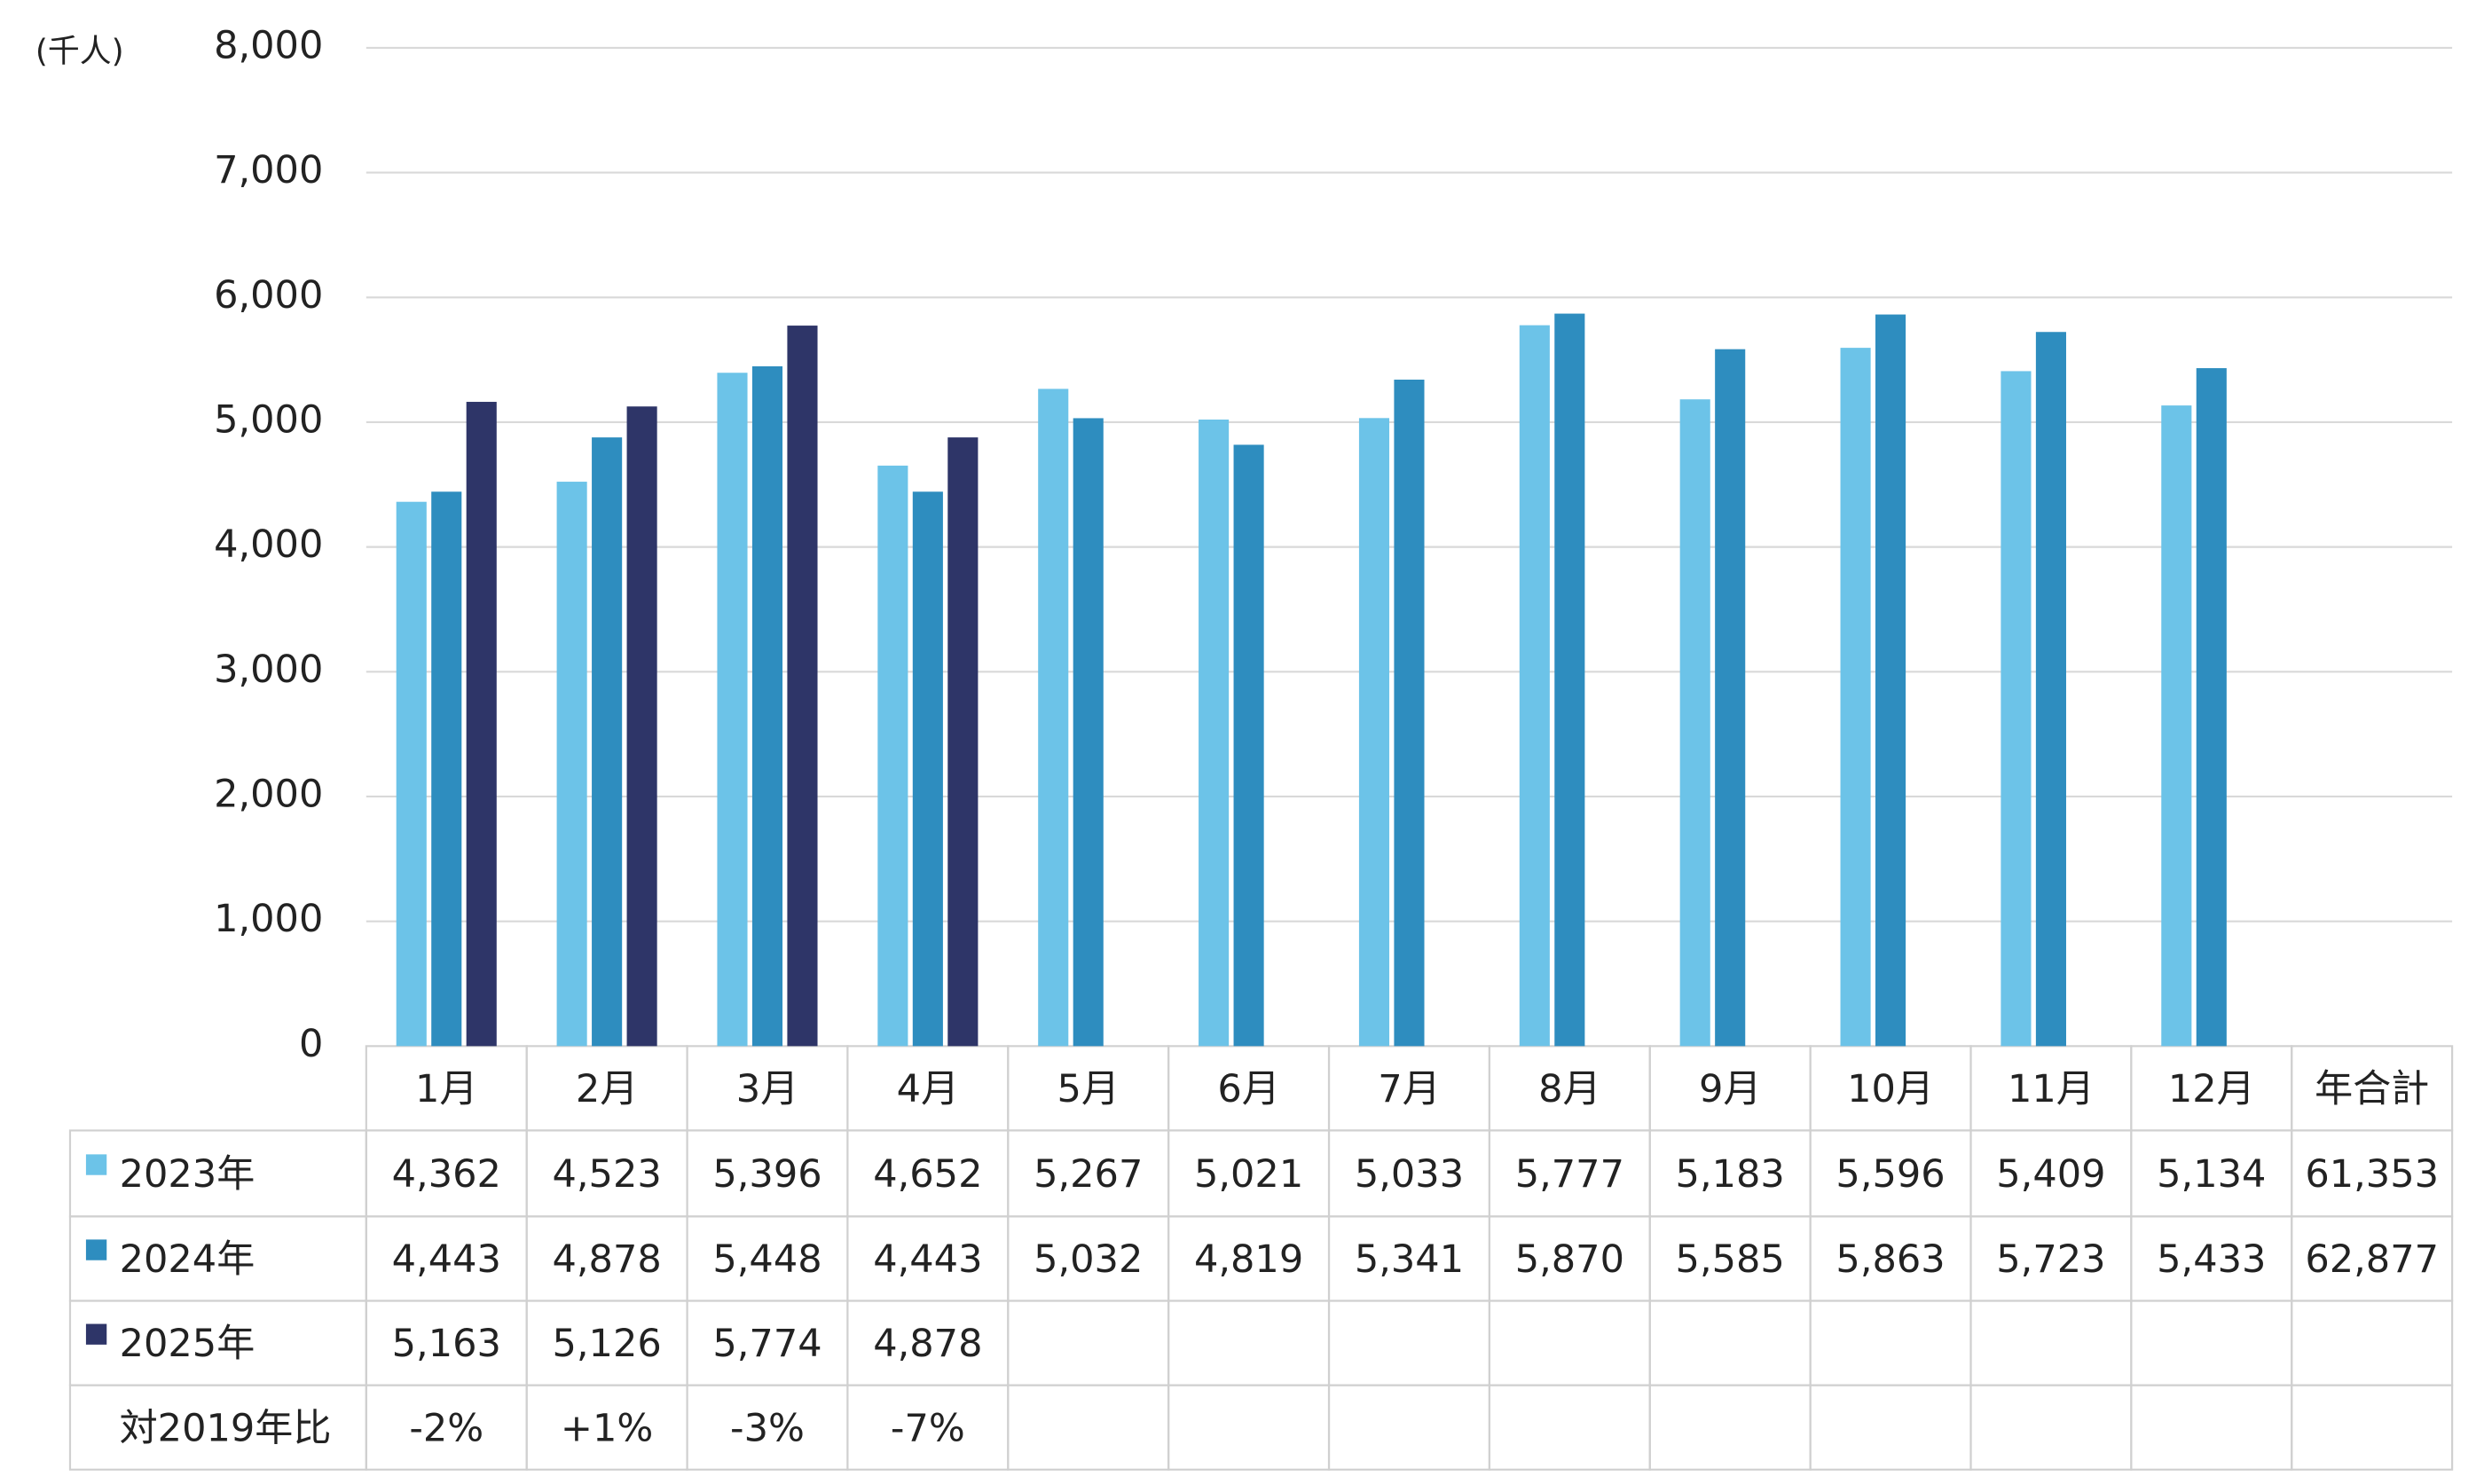 This screenshot has width=2484, height=1484. I want to click on y-tick-label: 8,000, so click(268, 45).